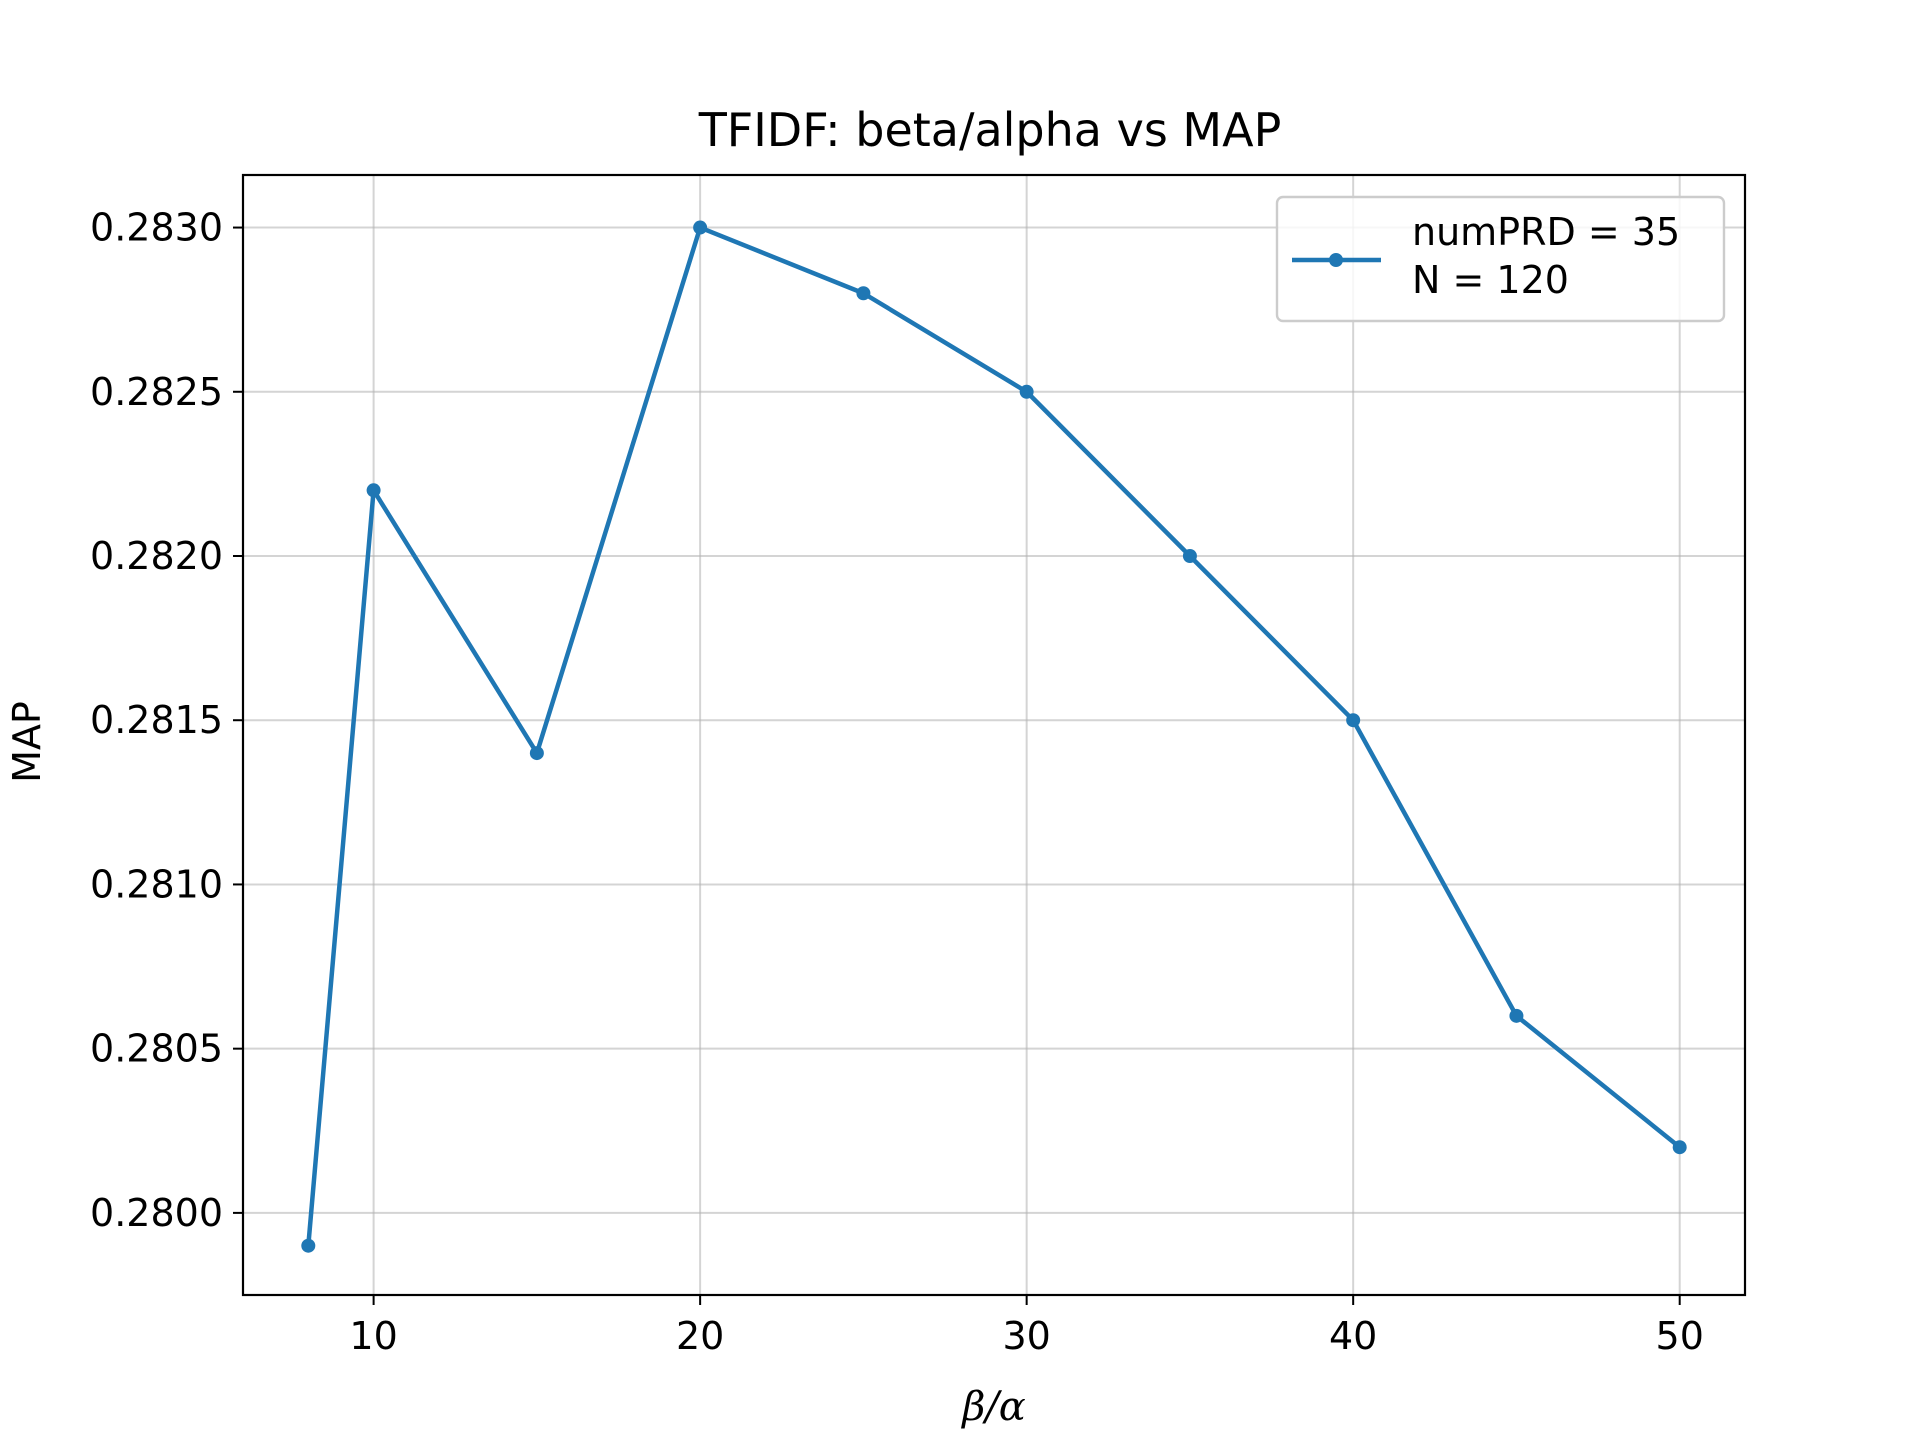 The width and height of the screenshot is (1920, 1440). What do you see at coordinates (1680, 1336) in the screenshot?
I see `x-tick-label: 50` at bounding box center [1680, 1336].